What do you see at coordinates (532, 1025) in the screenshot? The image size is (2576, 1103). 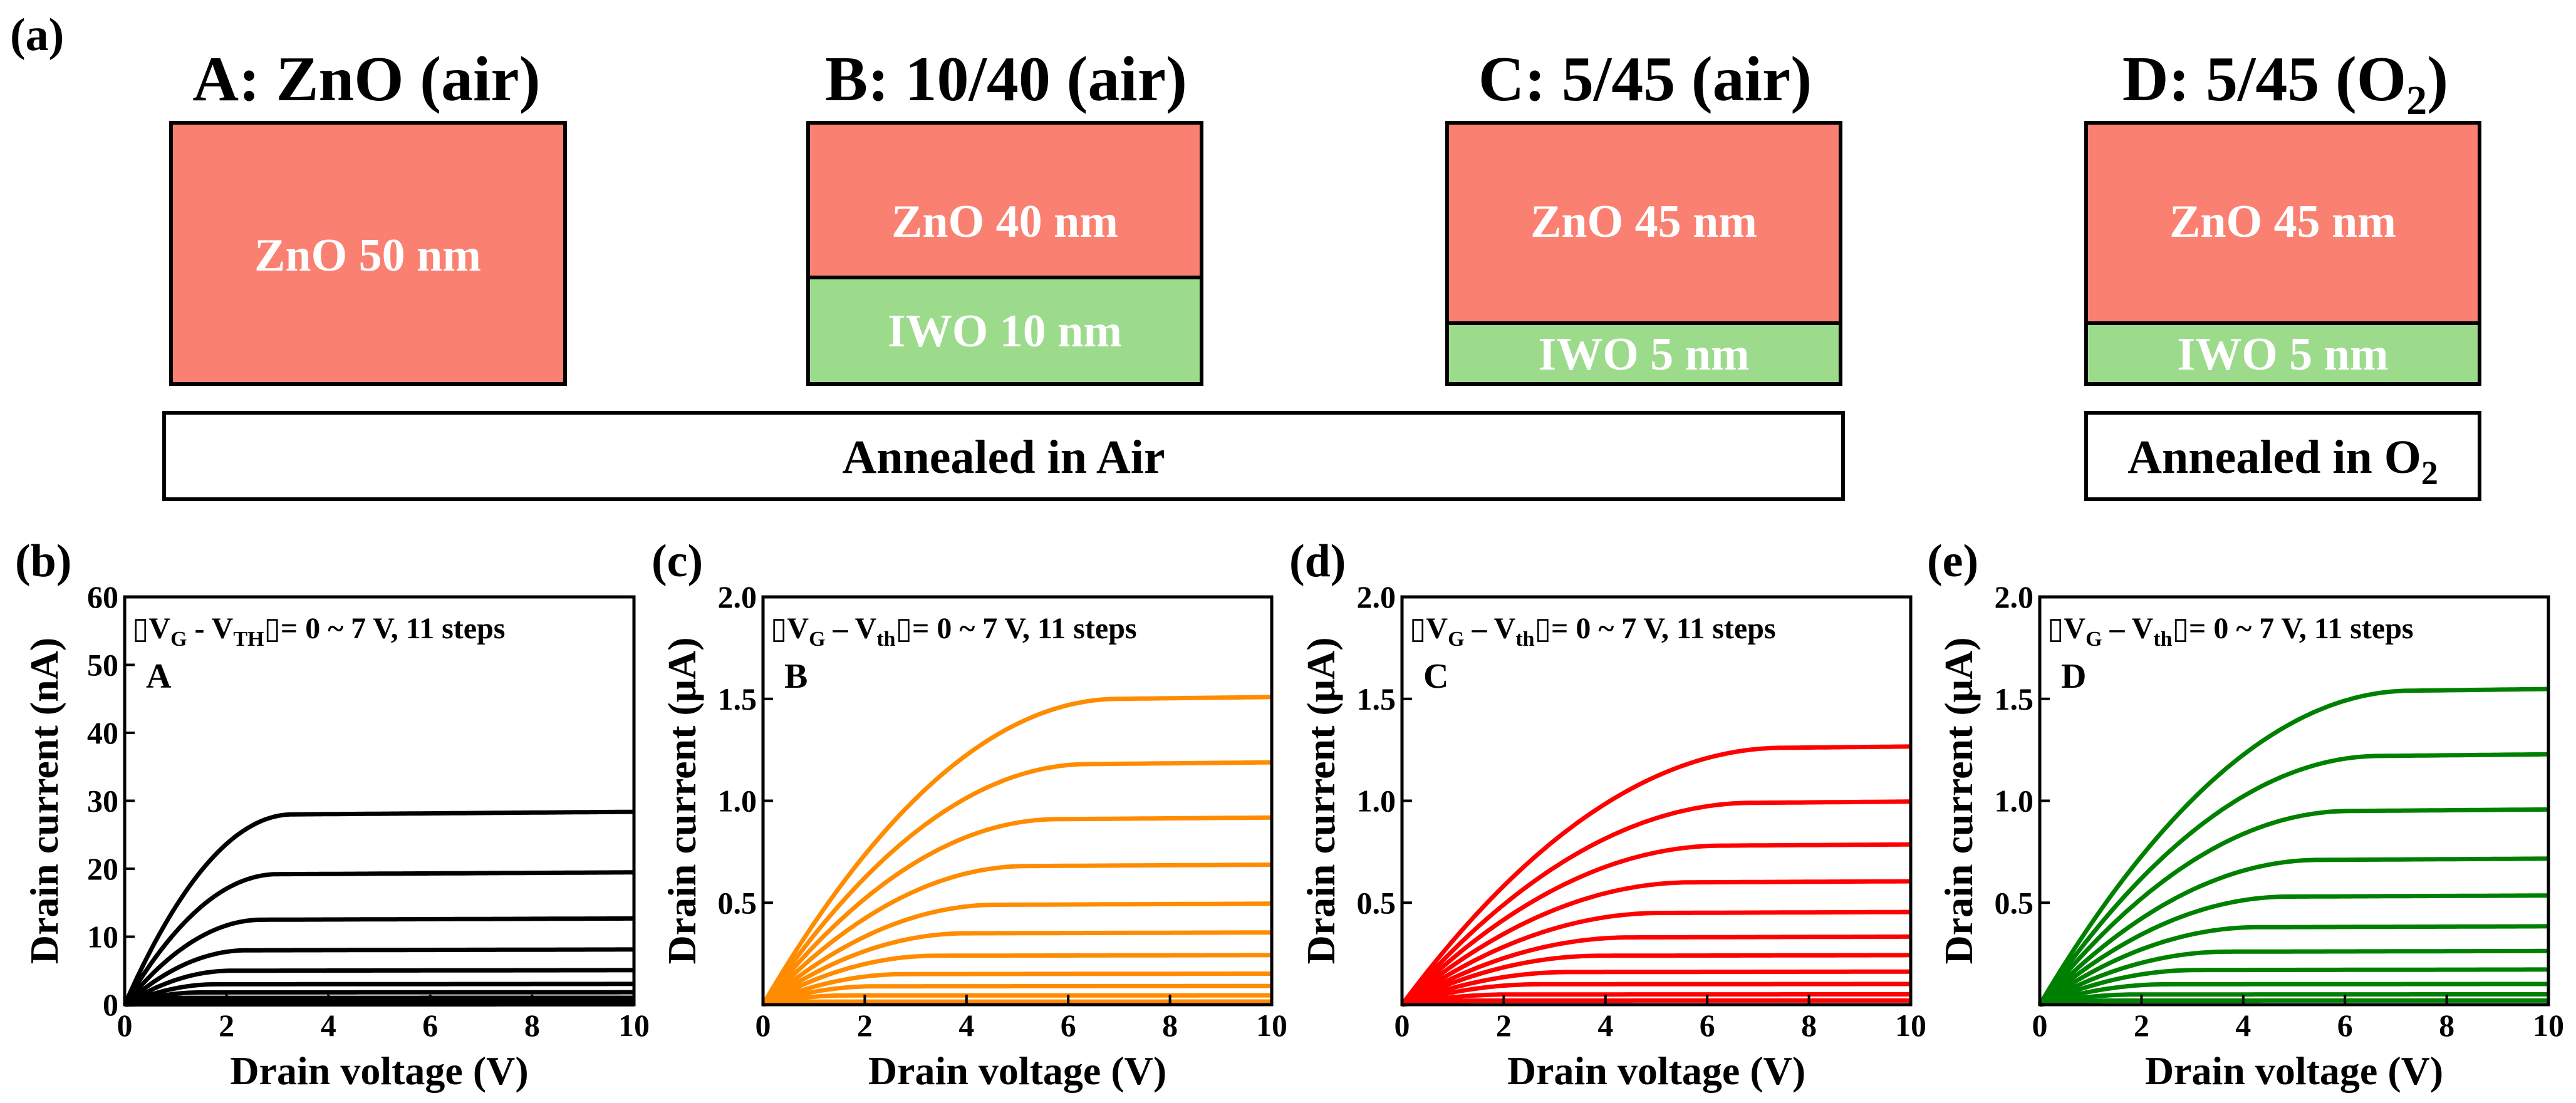 I see `panel-b-xtick-label-4: 8` at bounding box center [532, 1025].